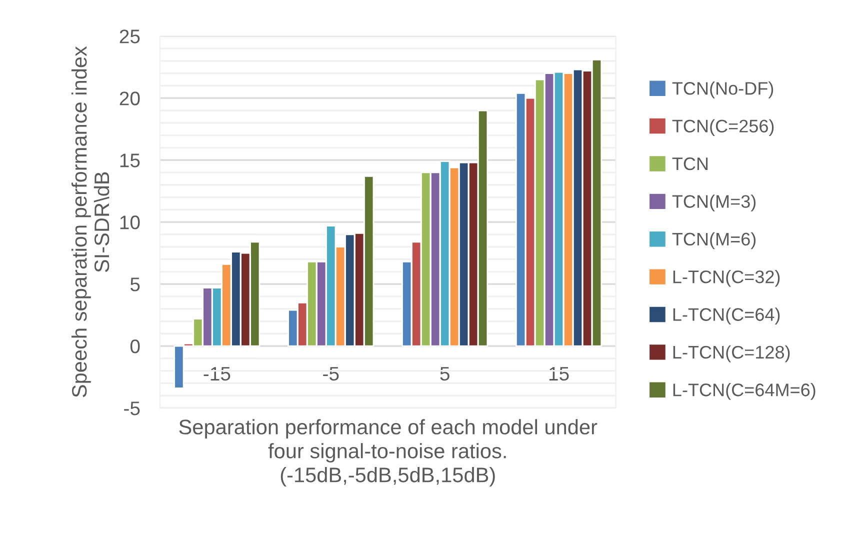 Image resolution: width=860 pixels, height=539 pixels. I want to click on legend-label: TCN(M=3), so click(714, 203).